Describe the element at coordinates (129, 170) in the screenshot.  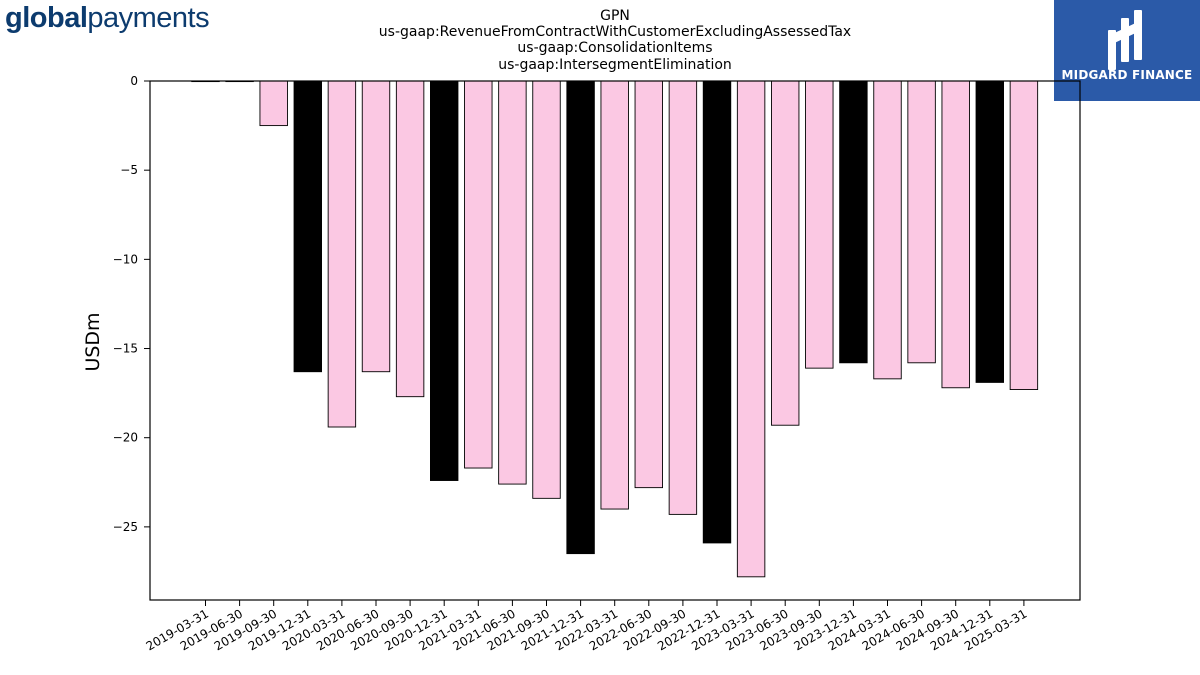
I see `y-tick-label: −5` at that location.